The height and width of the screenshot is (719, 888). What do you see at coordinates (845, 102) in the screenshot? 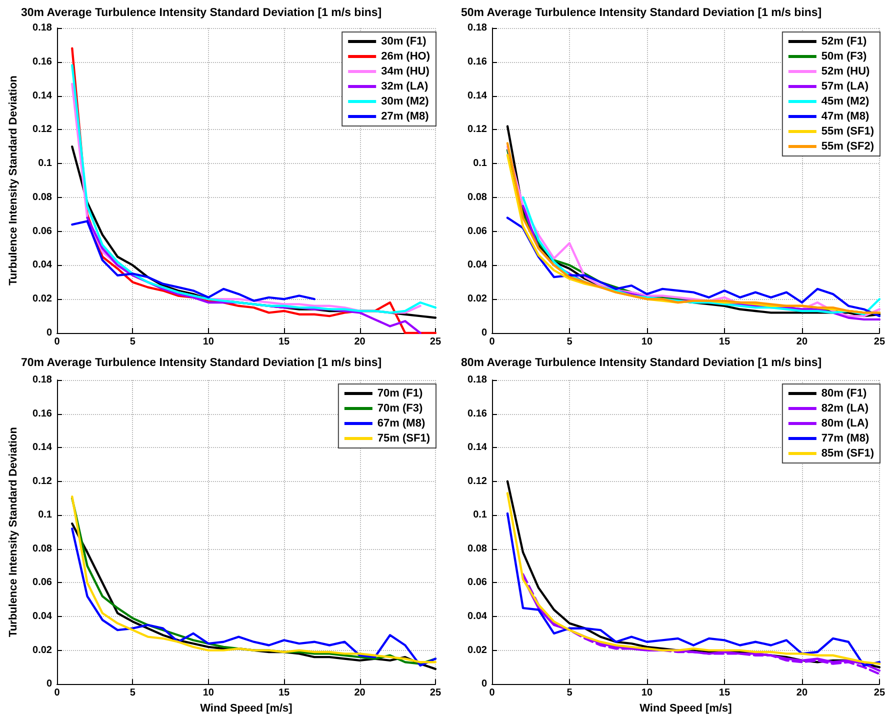
I see `legend-label: 45m (M2)` at bounding box center [845, 102].